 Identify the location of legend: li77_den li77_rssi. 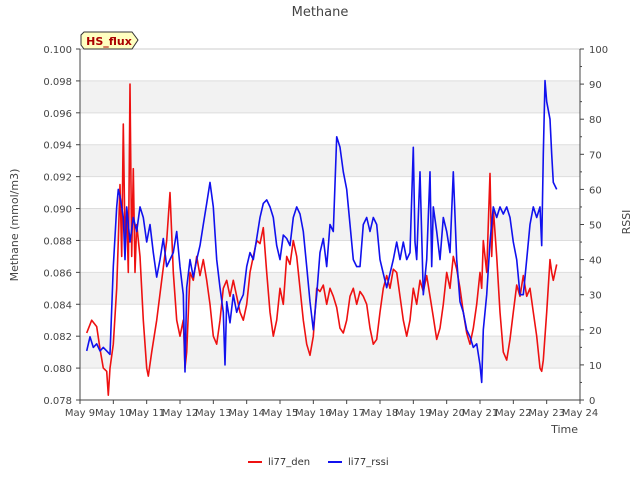
(318, 462).